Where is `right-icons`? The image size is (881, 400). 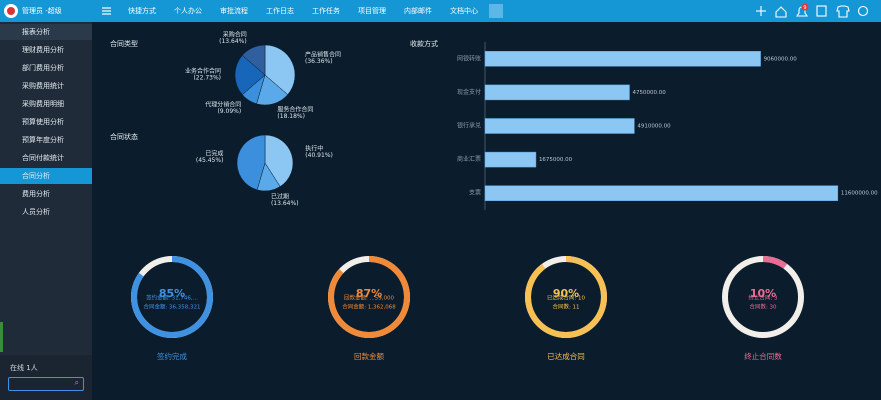 right-icons is located at coordinates (812, 11).